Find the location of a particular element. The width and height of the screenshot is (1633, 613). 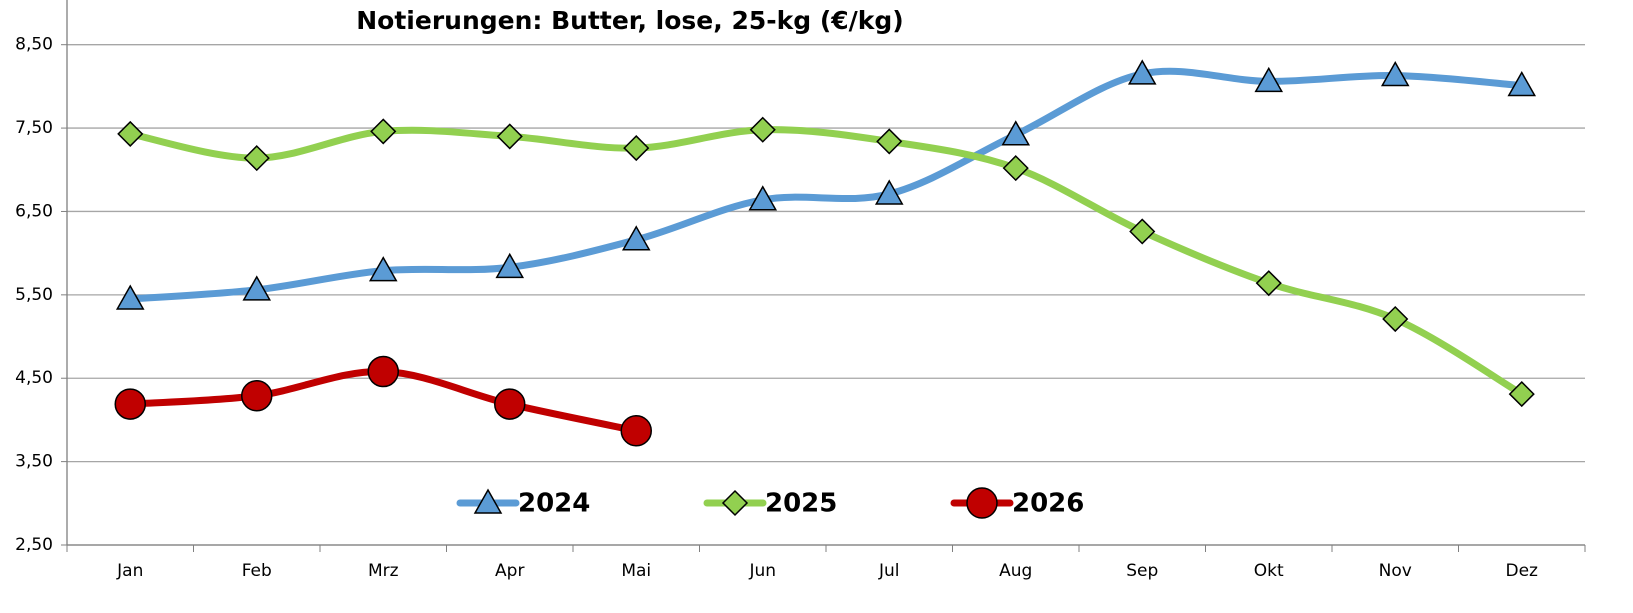

x-tick-label: Jul is located at coordinates (889, 571).